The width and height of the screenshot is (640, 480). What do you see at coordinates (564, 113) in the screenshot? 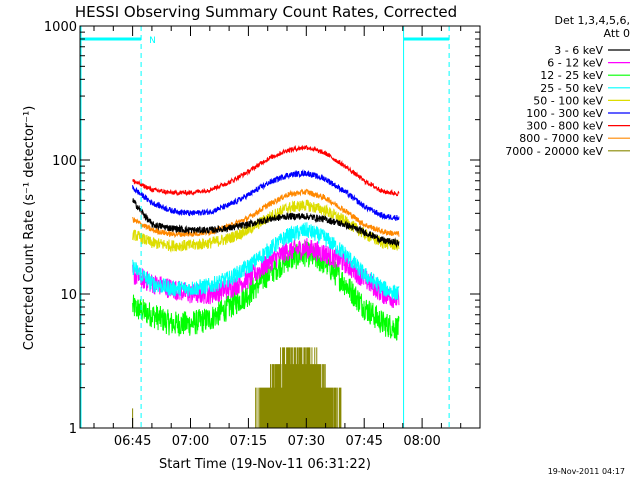
I see `legend-label: 100 - 300 keV` at bounding box center [564, 113].